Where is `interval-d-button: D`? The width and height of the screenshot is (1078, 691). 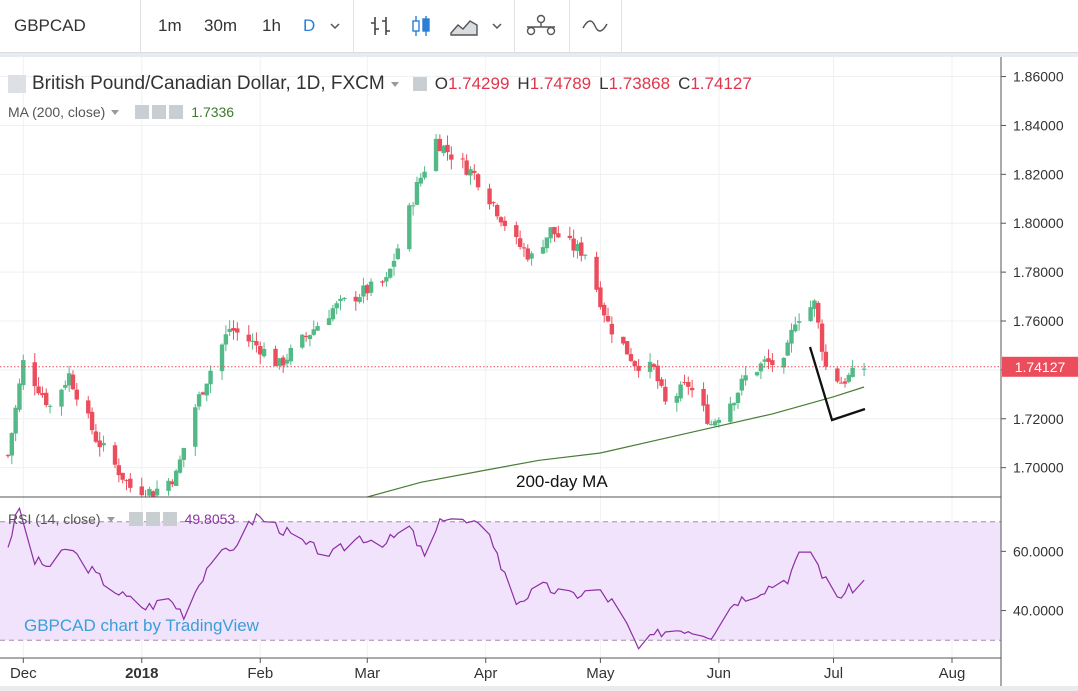 interval-d-button: D is located at coordinates (309, 26).